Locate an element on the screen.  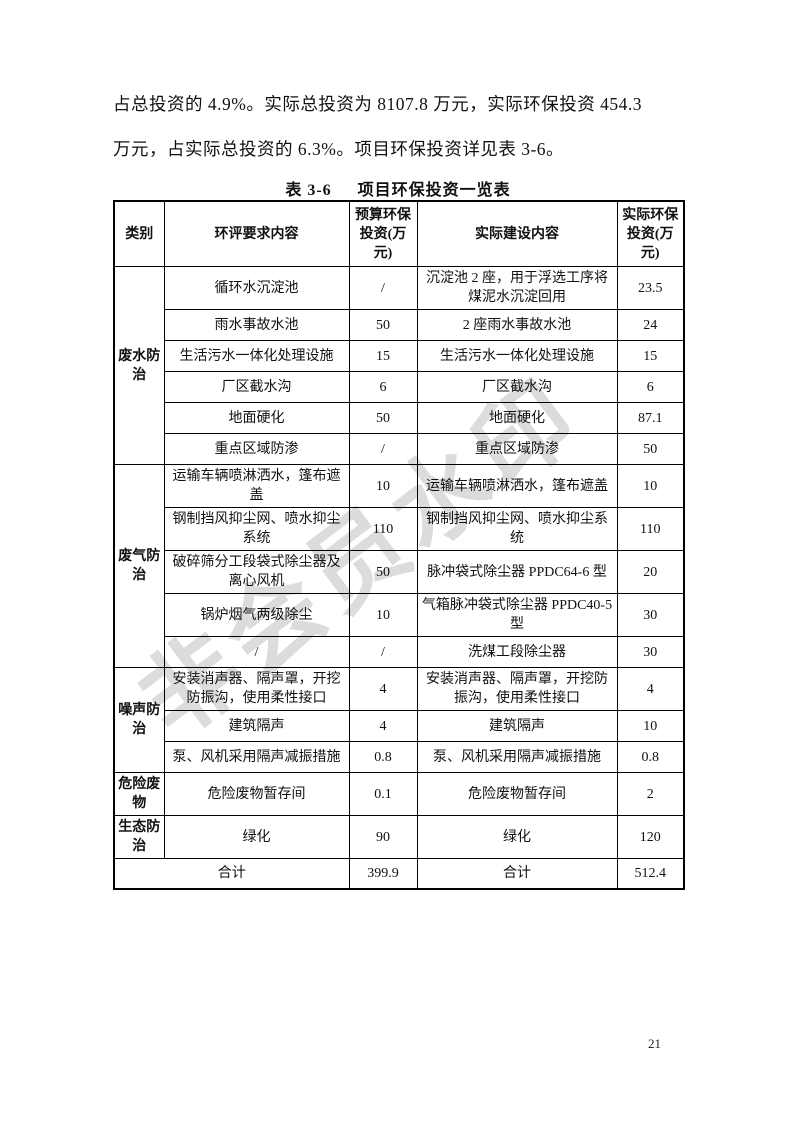
actual-cell: 气箱脉冲袋式除尘器 PPDC40-5 型 is located at coordinates (517, 615).